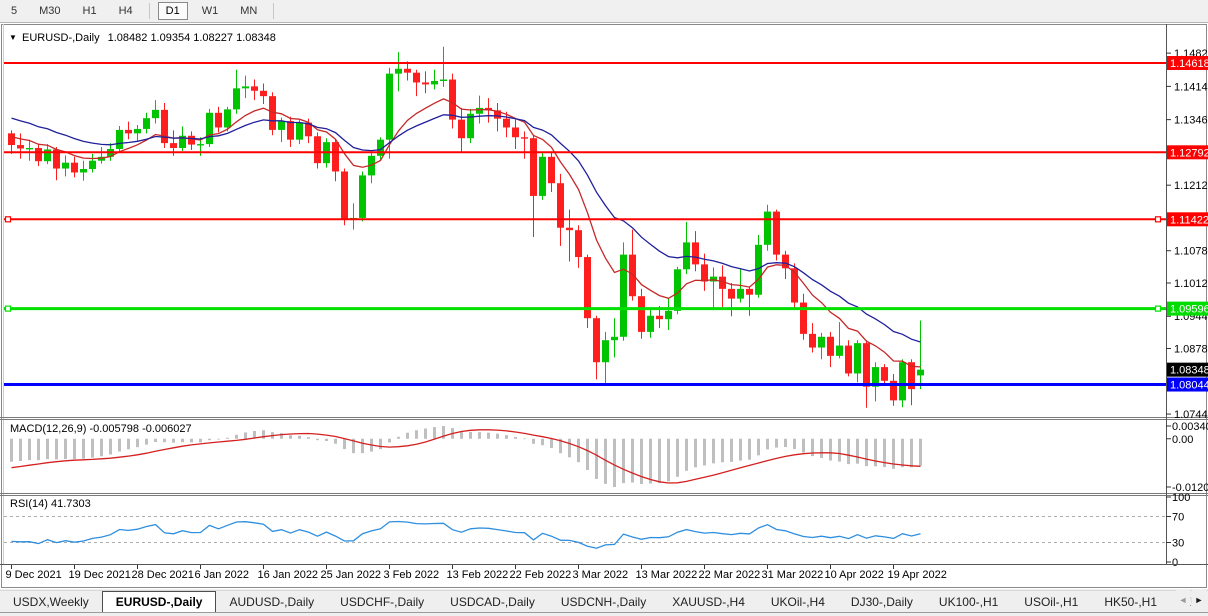 The height and width of the screenshot is (616, 1208). What do you see at coordinates (149, 11) in the screenshot?
I see `toolbar-separator` at bounding box center [149, 11].